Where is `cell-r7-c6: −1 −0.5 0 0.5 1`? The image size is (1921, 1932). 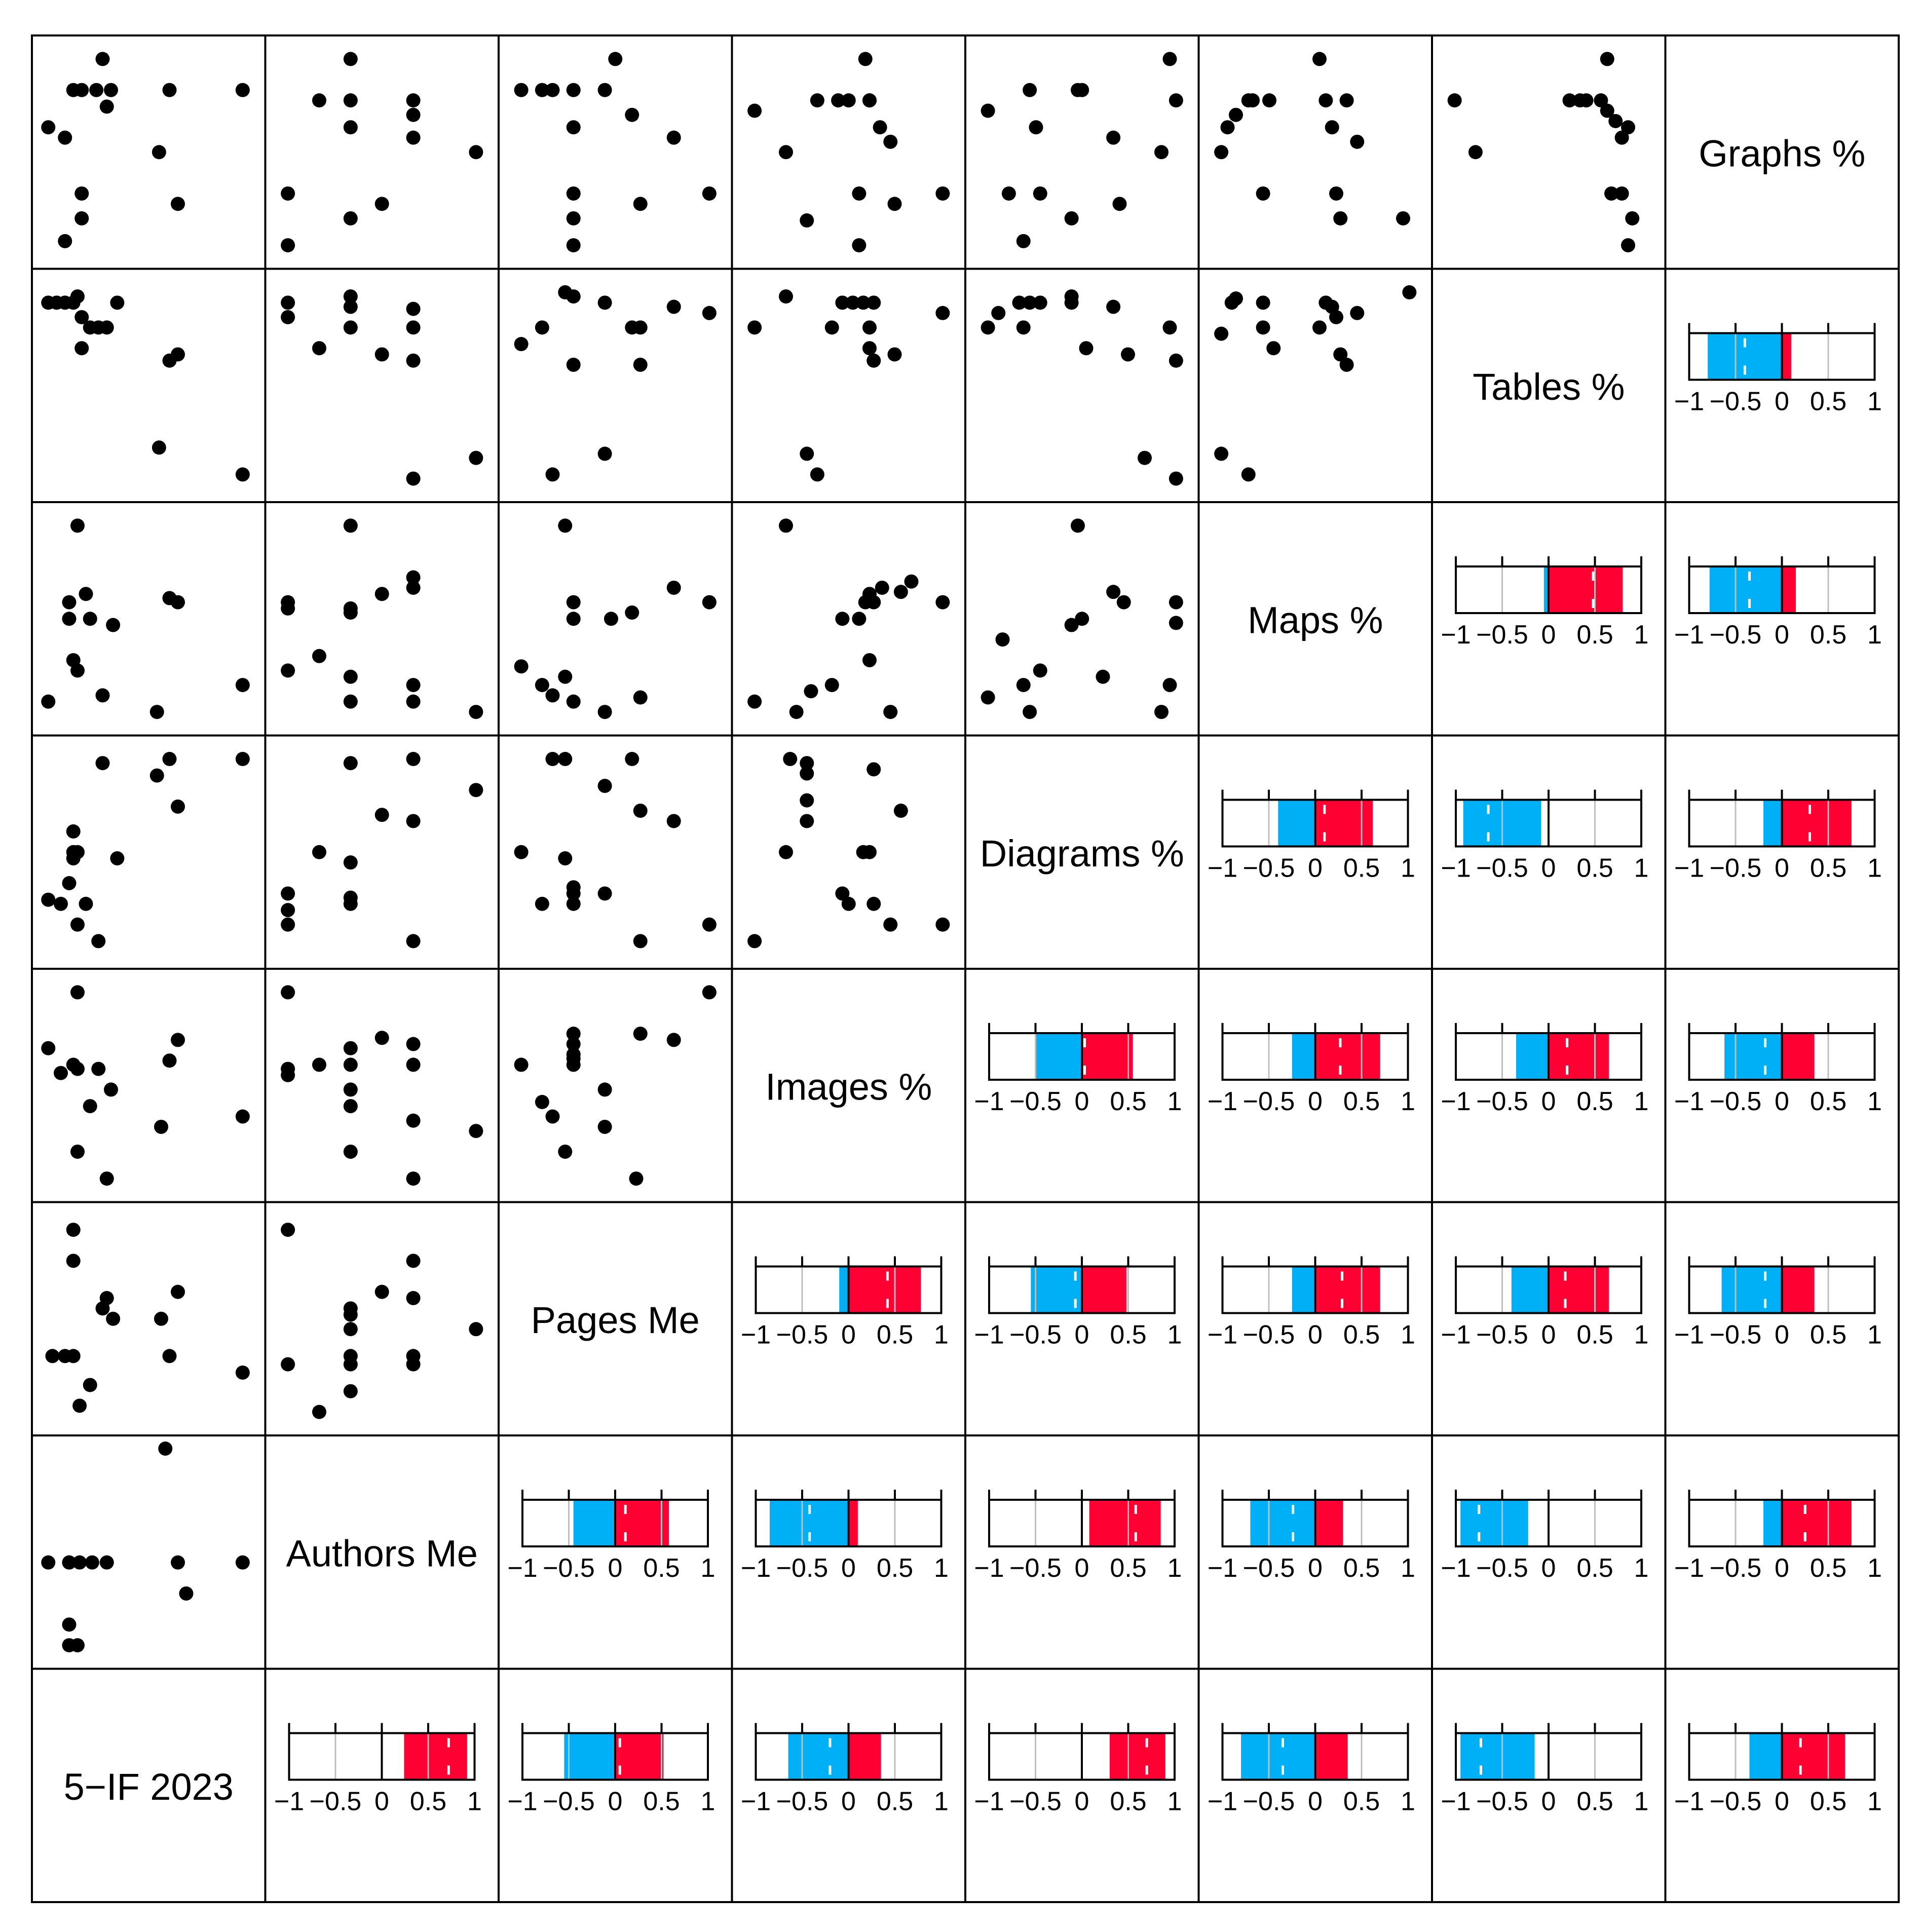 cell-r7-c6: −1 −0.5 0 0.5 1 is located at coordinates (1549, 1785).